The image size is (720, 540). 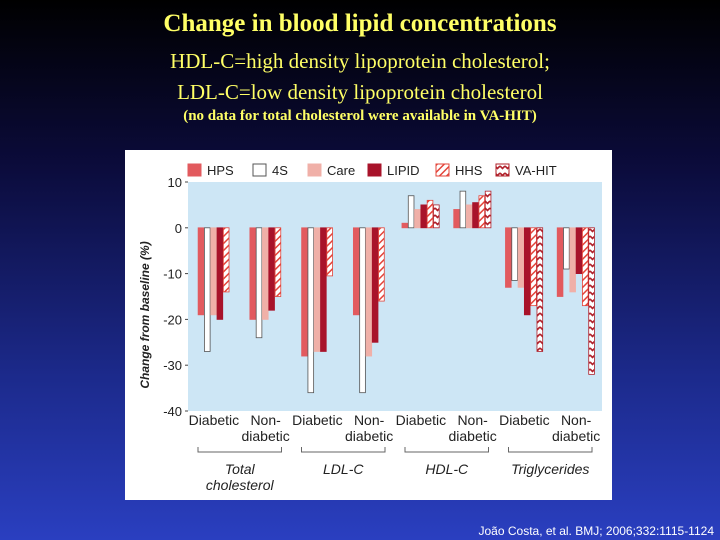 I want to click on x-group-label: Triglycerides, so click(x=550, y=469).